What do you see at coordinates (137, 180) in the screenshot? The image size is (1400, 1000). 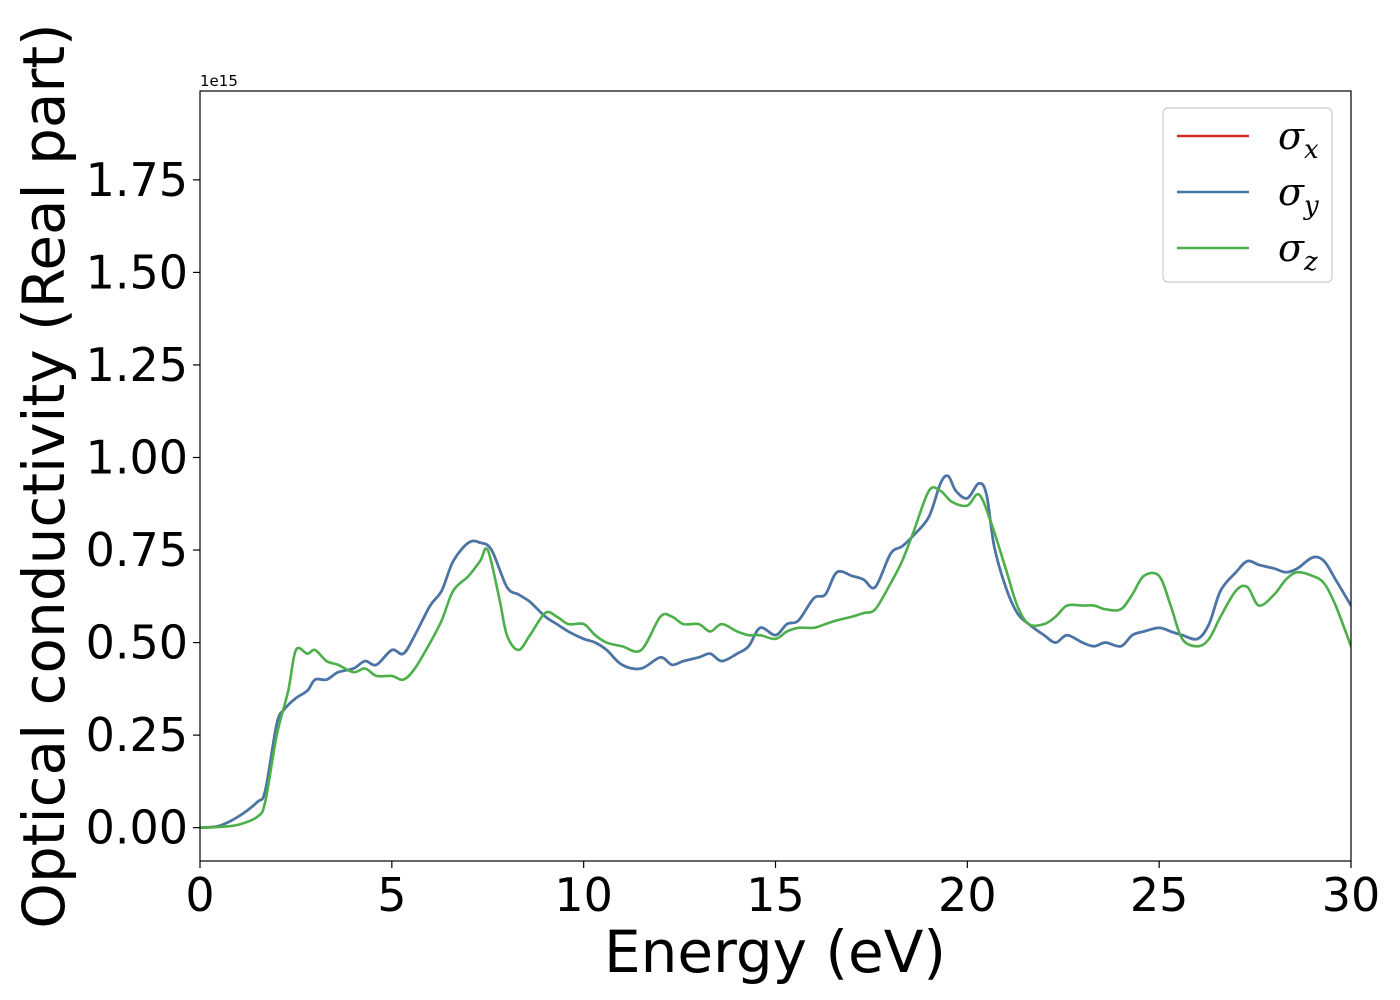 I see `y-tick-label: 1.75` at bounding box center [137, 180].